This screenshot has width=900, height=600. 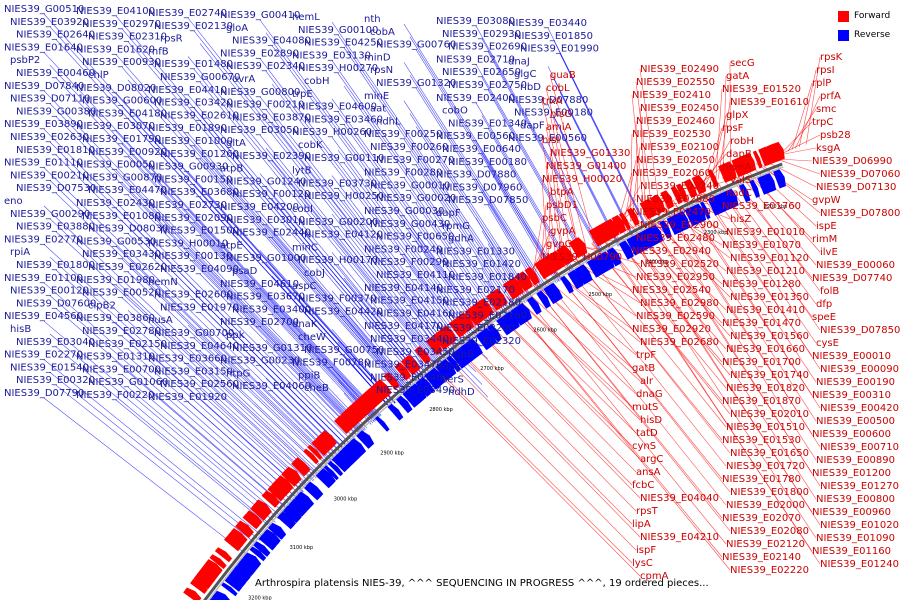 What do you see at coordinates (765, 349) in the screenshot?
I see `forward-gene-label: NIES39_E01660` at bounding box center [765, 349].